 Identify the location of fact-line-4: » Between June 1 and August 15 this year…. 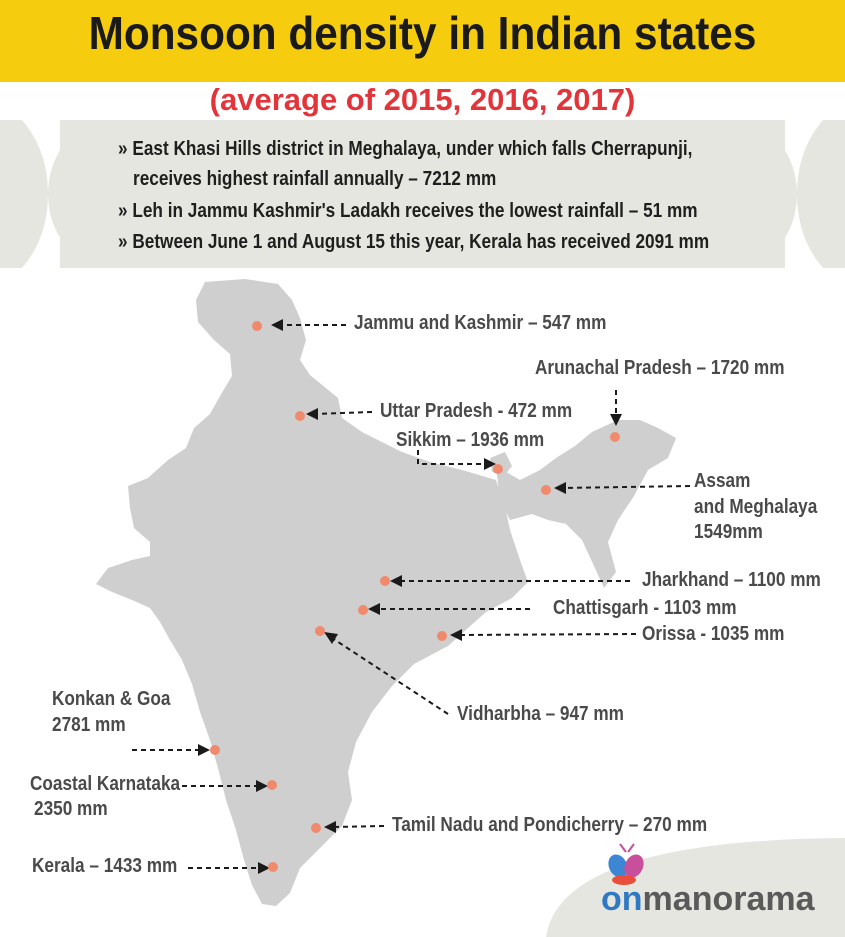
(414, 242).